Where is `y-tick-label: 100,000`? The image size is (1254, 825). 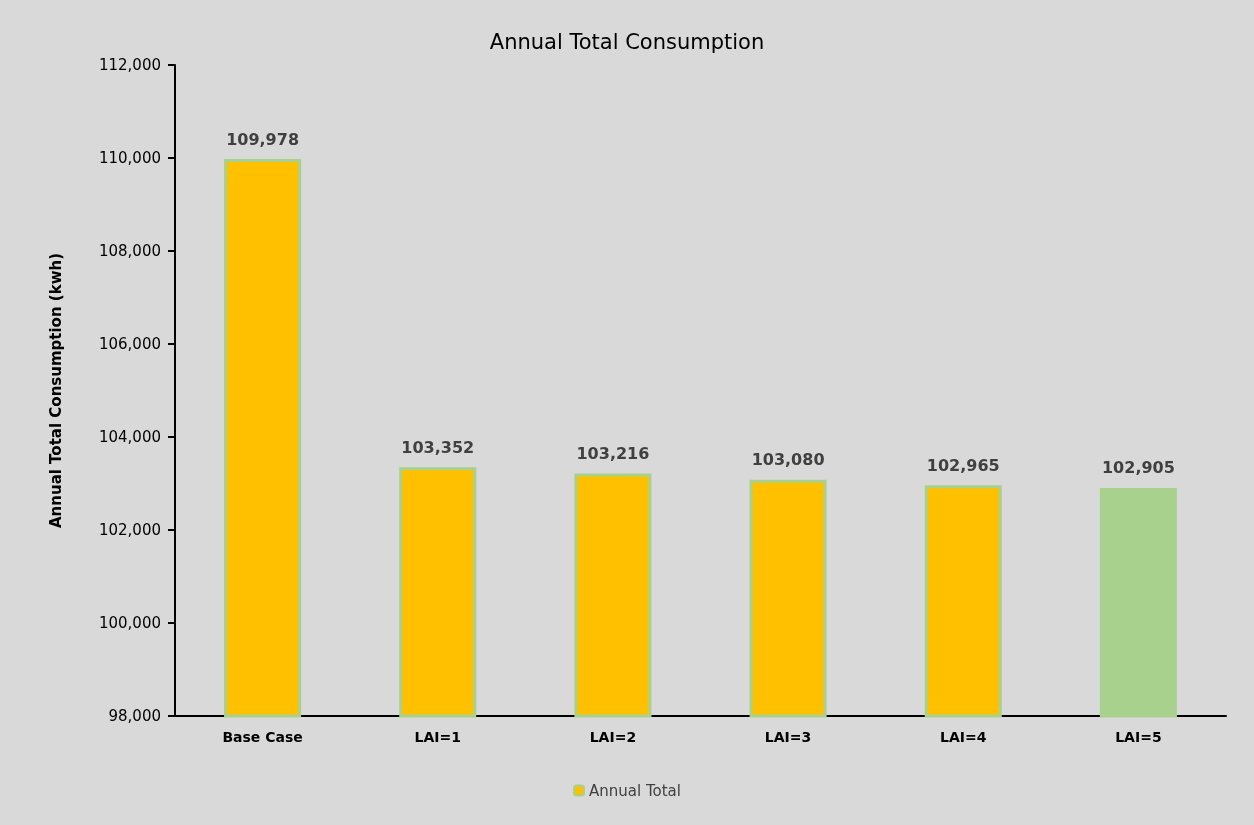
y-tick-label: 100,000 is located at coordinates (129, 623).